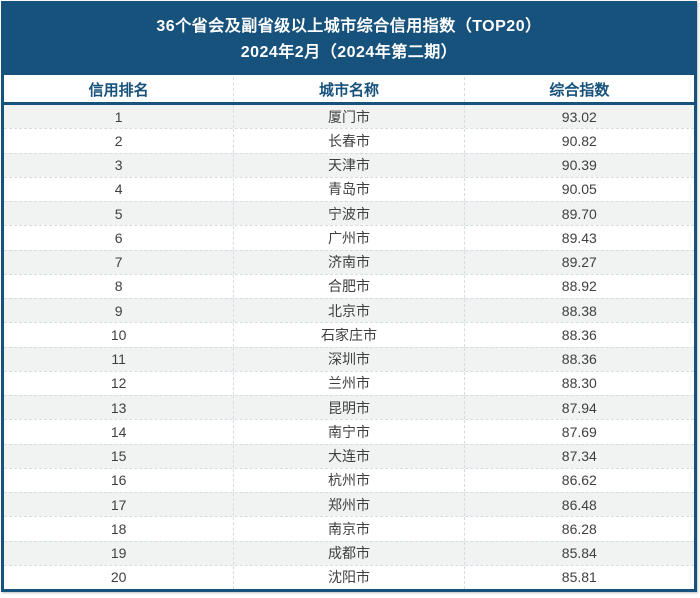 This screenshot has height=598, width=700. Describe the element at coordinates (118, 90) in the screenshot. I see `column-header-rank: 信用排名` at that location.